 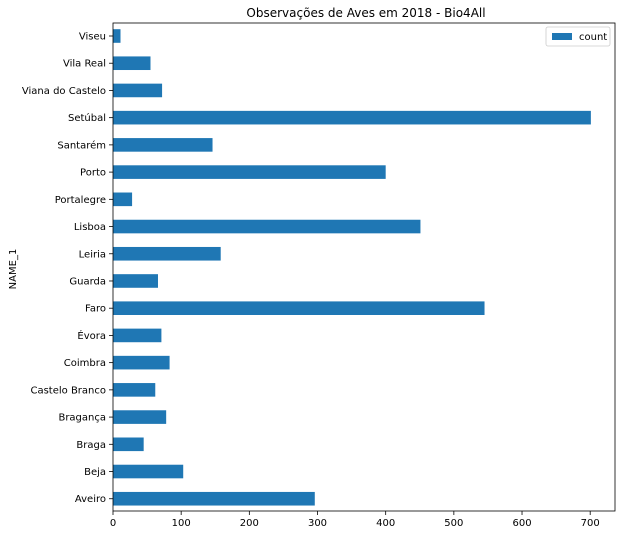 I want to click on y-tick-label-portalegre: Portalegre, so click(x=80, y=200).